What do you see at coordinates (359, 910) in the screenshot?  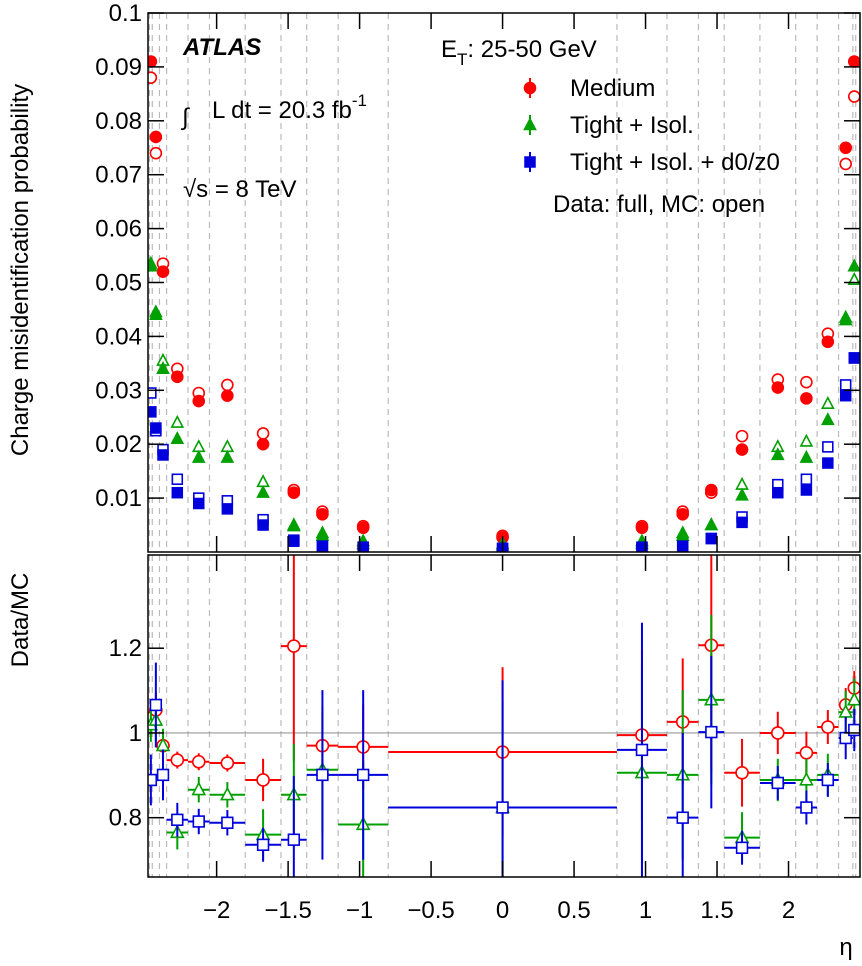 I see `x-tick-label: −1` at bounding box center [359, 910].